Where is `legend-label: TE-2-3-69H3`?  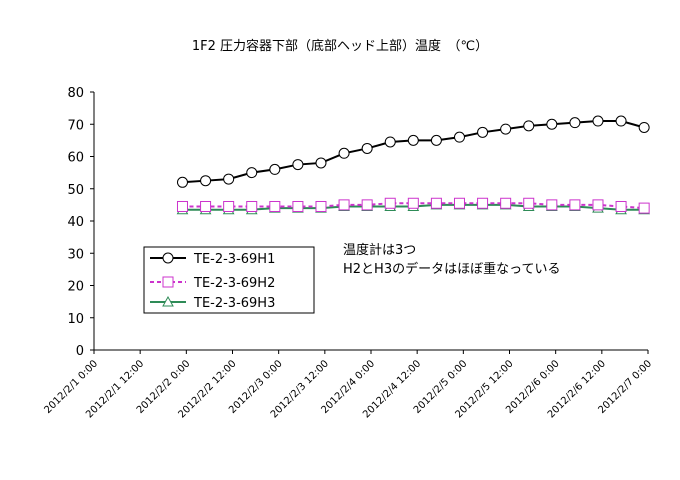 legend-label: TE-2-3-69H3 is located at coordinates (234, 303).